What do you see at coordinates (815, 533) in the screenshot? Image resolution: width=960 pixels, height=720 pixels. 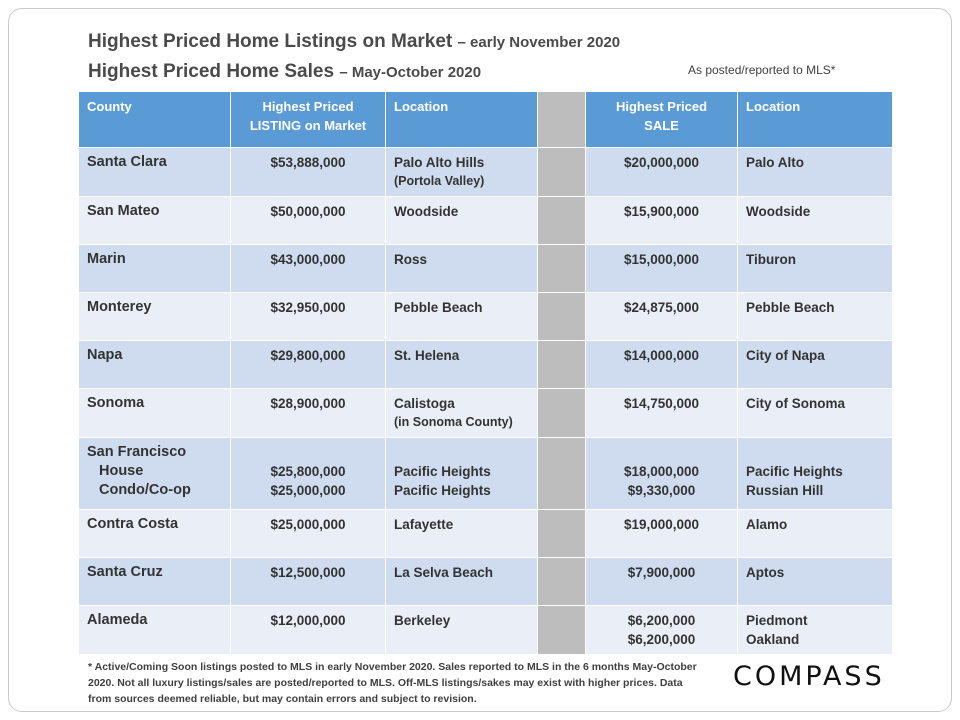 I see `sale-location-cell: Alamo` at bounding box center [815, 533].